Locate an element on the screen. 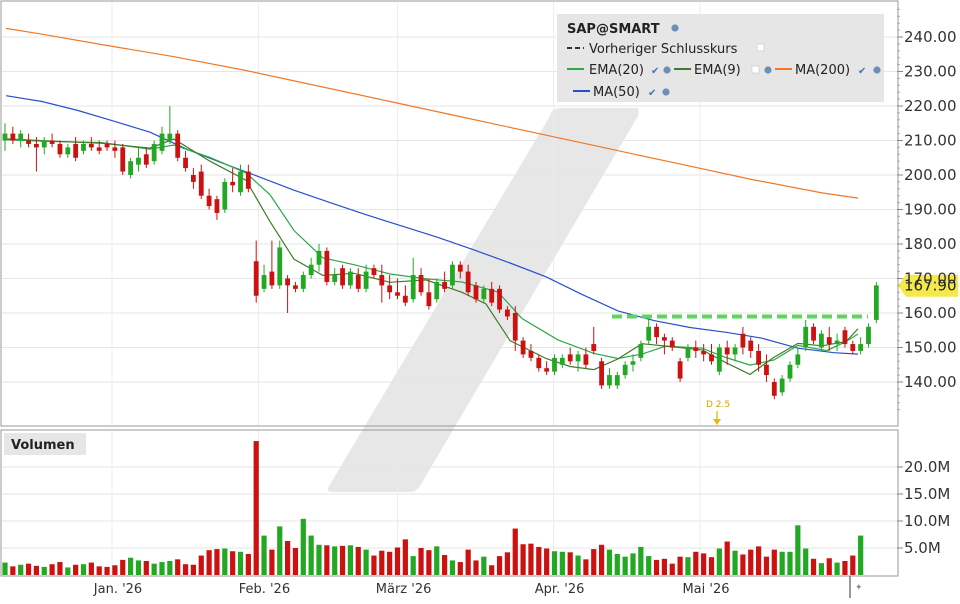 The width and height of the screenshot is (960, 604). navigator-icon: ✦ is located at coordinates (859, 588).